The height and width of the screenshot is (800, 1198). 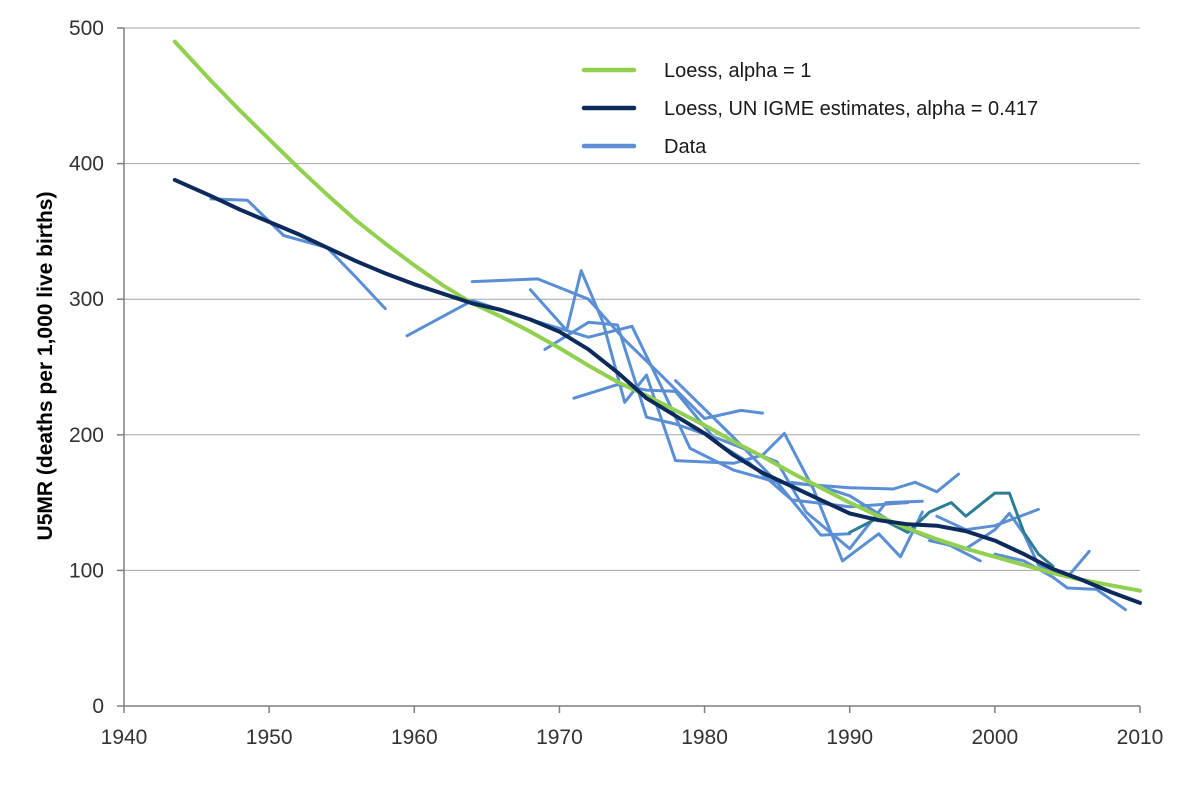 I want to click on y-tick-label: 400, so click(x=86, y=164).